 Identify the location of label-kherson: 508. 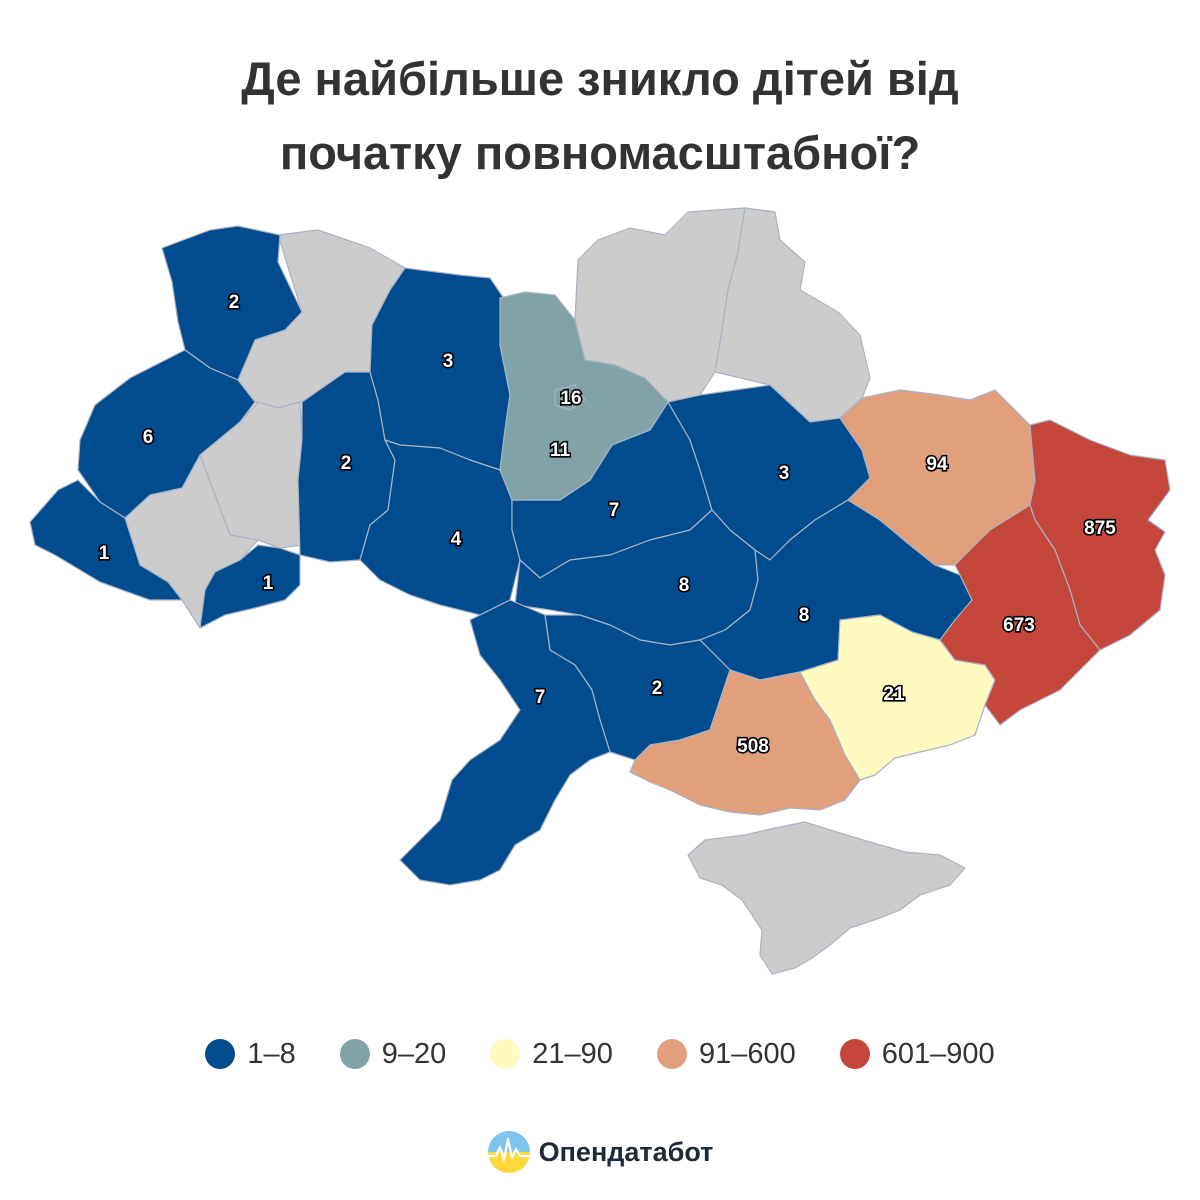
(753, 746).